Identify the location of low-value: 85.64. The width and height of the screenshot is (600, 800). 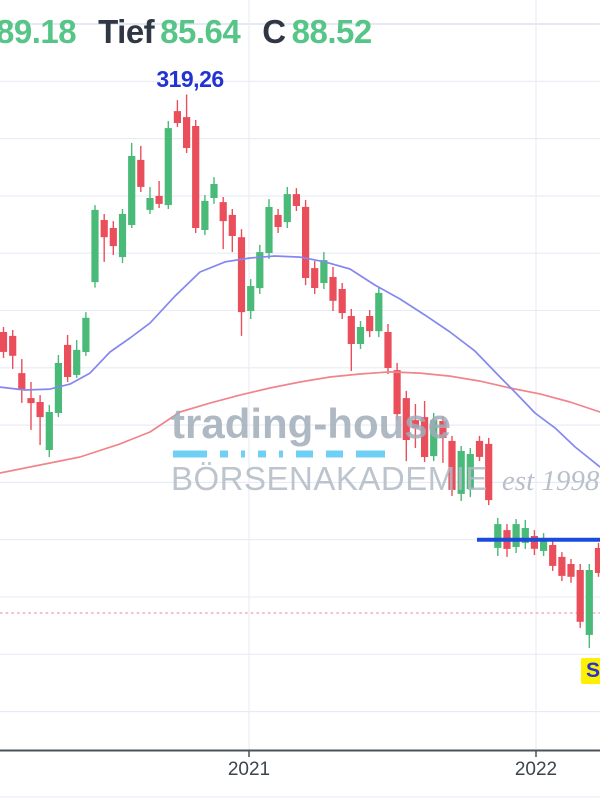
(200, 31).